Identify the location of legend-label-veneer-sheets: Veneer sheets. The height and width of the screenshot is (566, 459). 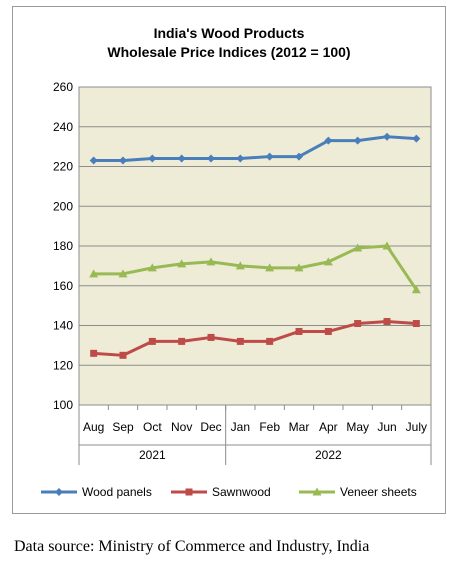
(378, 492).